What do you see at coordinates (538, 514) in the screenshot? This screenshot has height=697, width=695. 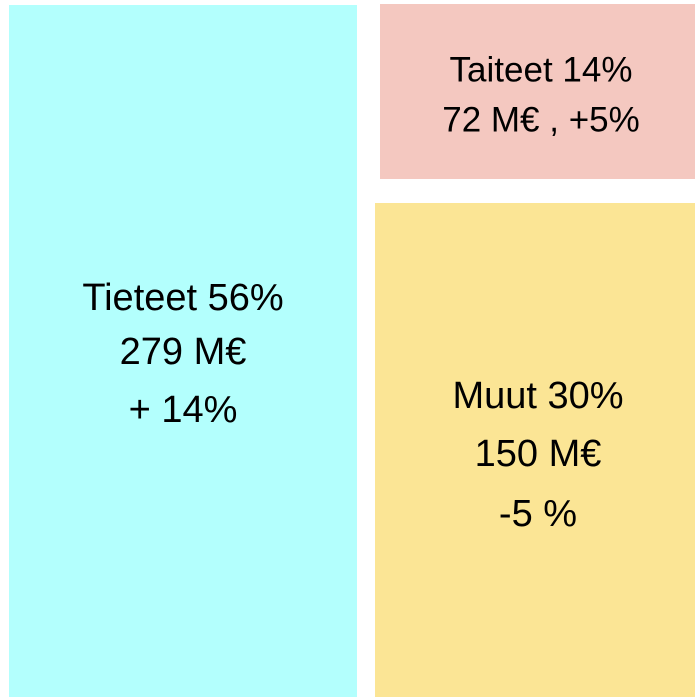 I see `node-label: -5 %` at bounding box center [538, 514].